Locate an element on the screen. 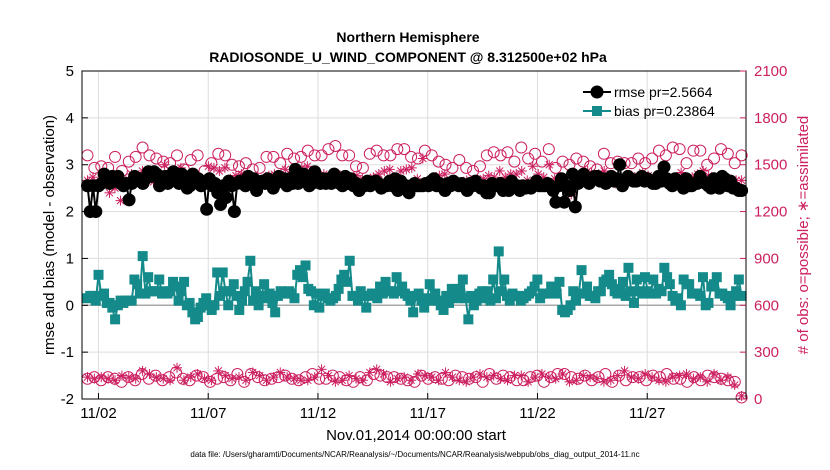  y-tick-label: 5 is located at coordinates (70, 71).